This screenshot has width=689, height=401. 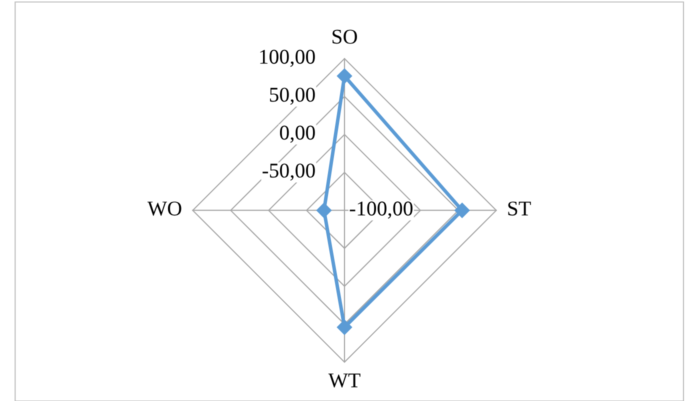 What do you see at coordinates (292, 96) in the screenshot?
I see `y-tick-label: 50,00` at bounding box center [292, 96].